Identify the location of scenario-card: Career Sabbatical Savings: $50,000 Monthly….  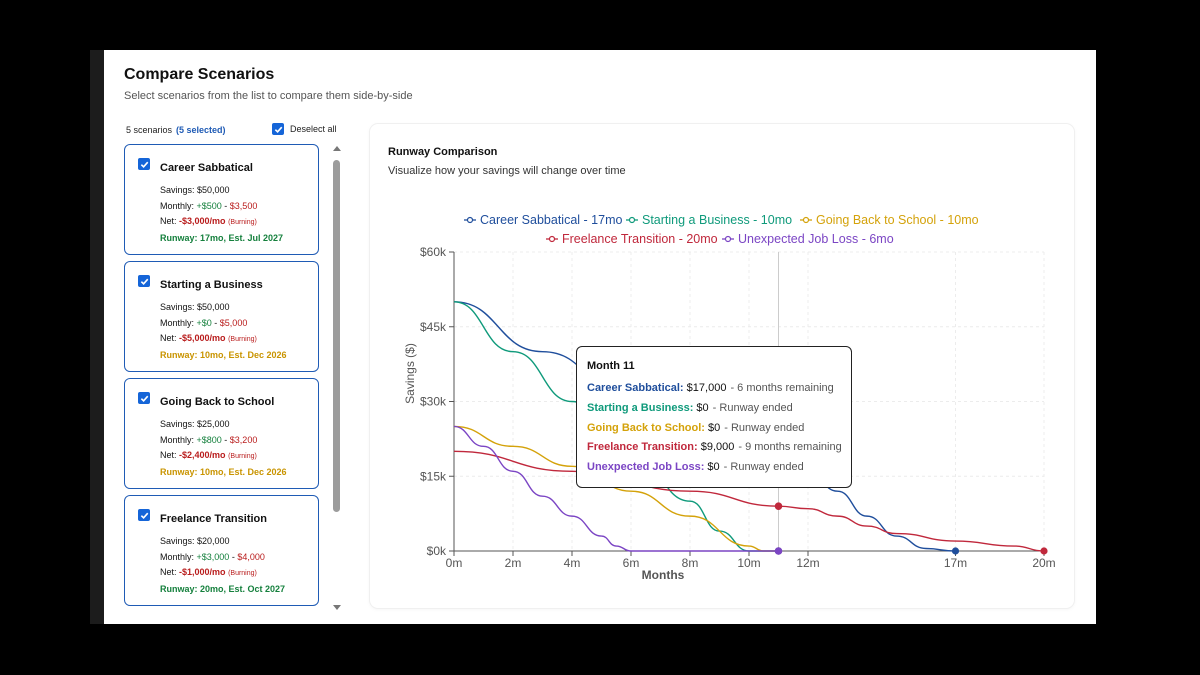
(221, 199).